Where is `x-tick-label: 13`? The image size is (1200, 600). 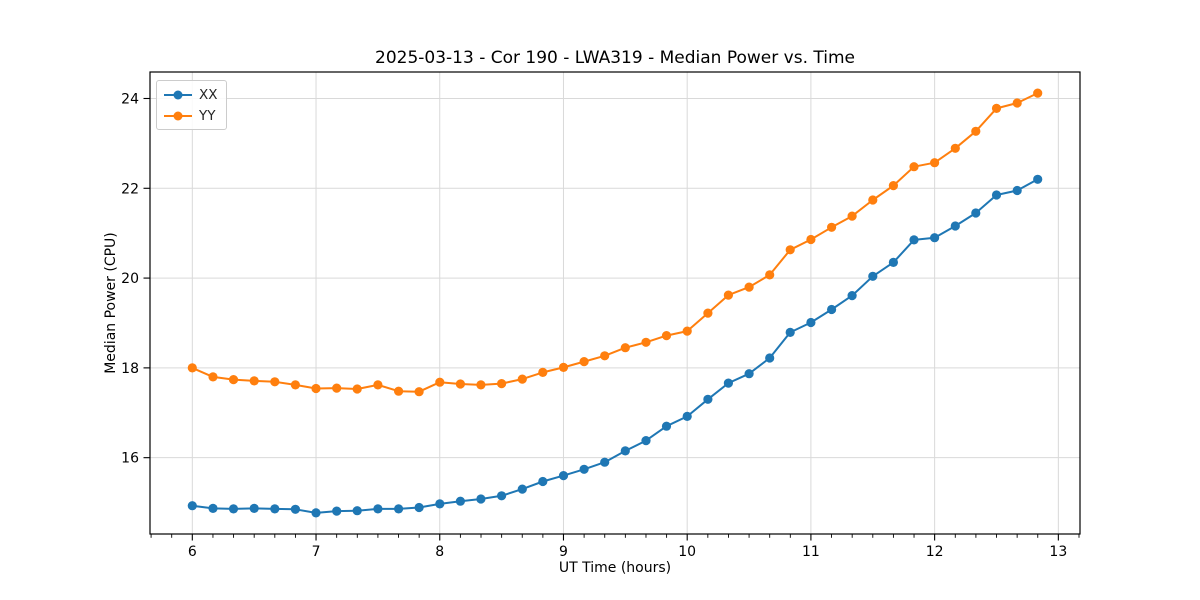
x-tick-label: 13 is located at coordinates (1058, 552).